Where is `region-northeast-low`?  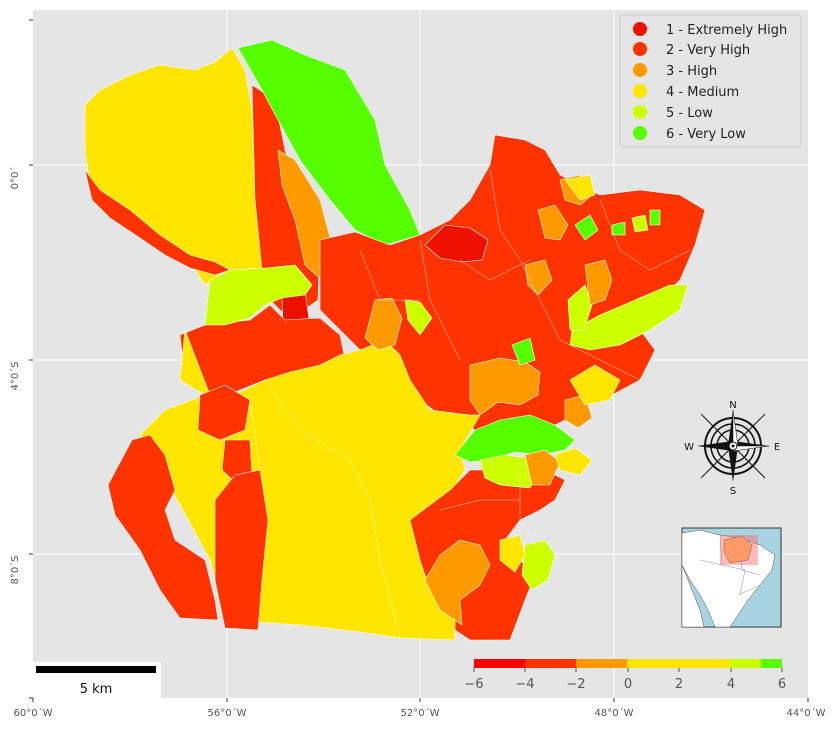
region-northeast-low is located at coordinates (629, 317).